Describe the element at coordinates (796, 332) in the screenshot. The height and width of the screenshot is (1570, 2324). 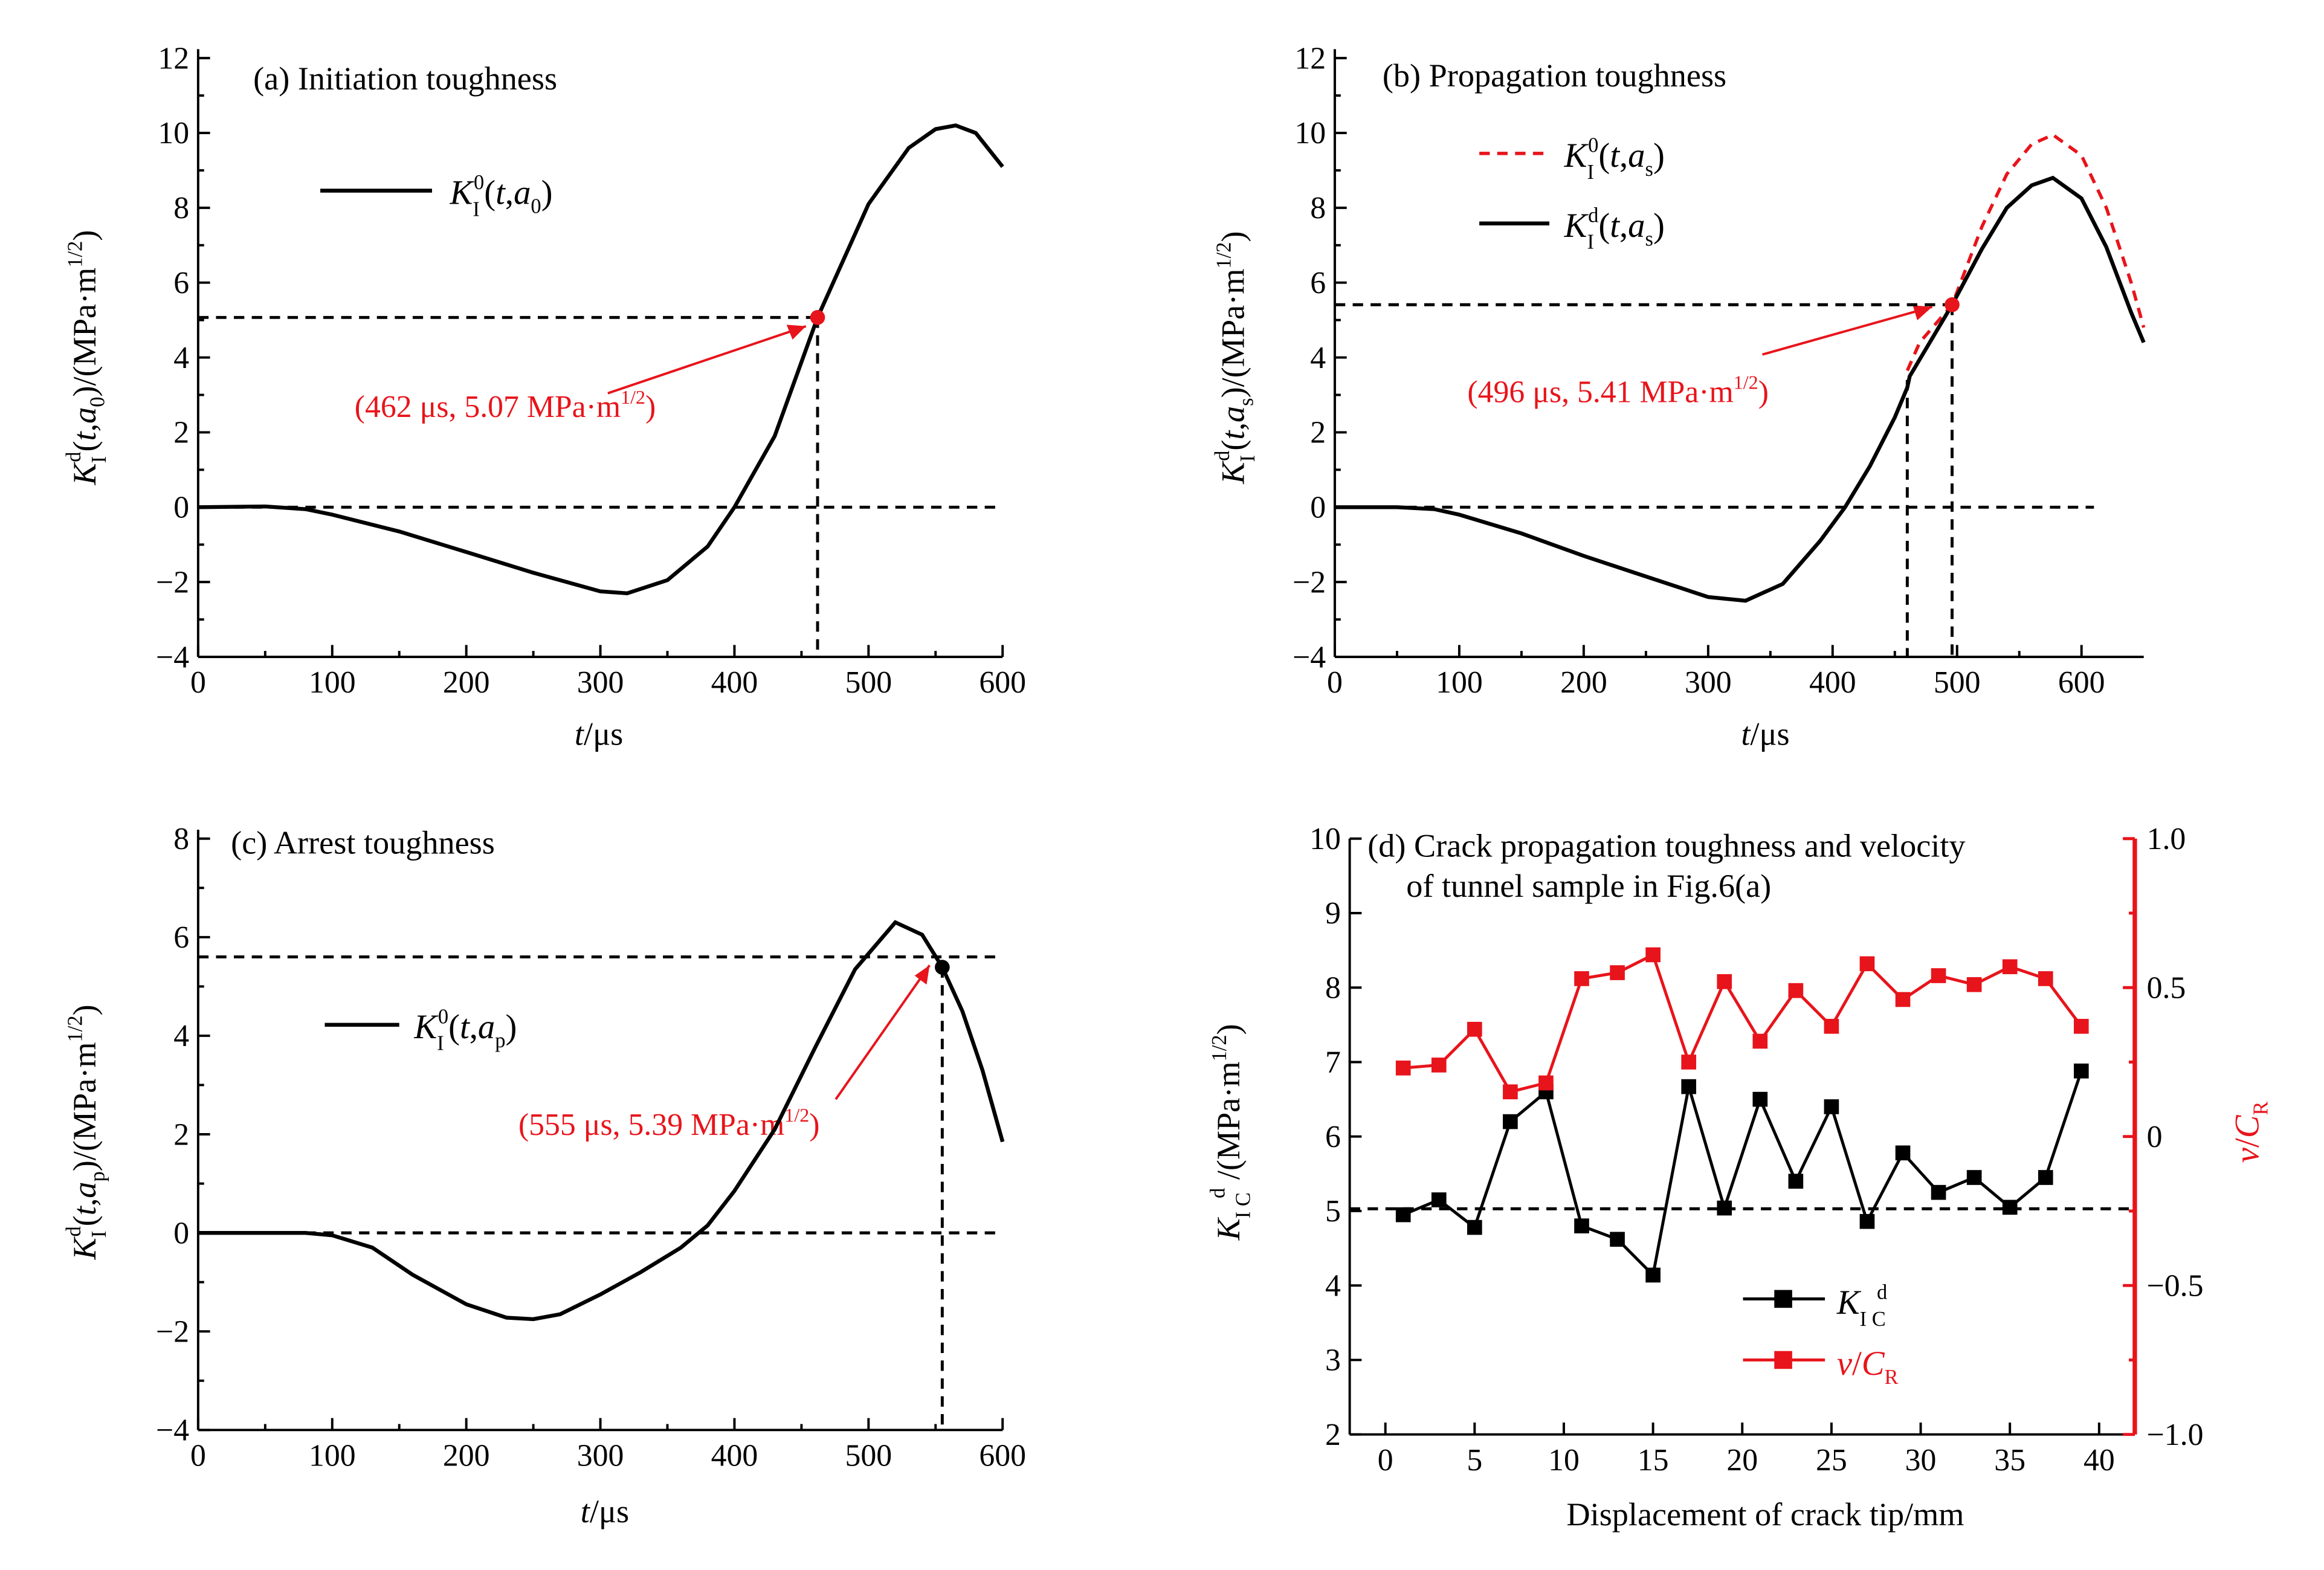
I see `panel-a-annotation-arrowhead` at that location.